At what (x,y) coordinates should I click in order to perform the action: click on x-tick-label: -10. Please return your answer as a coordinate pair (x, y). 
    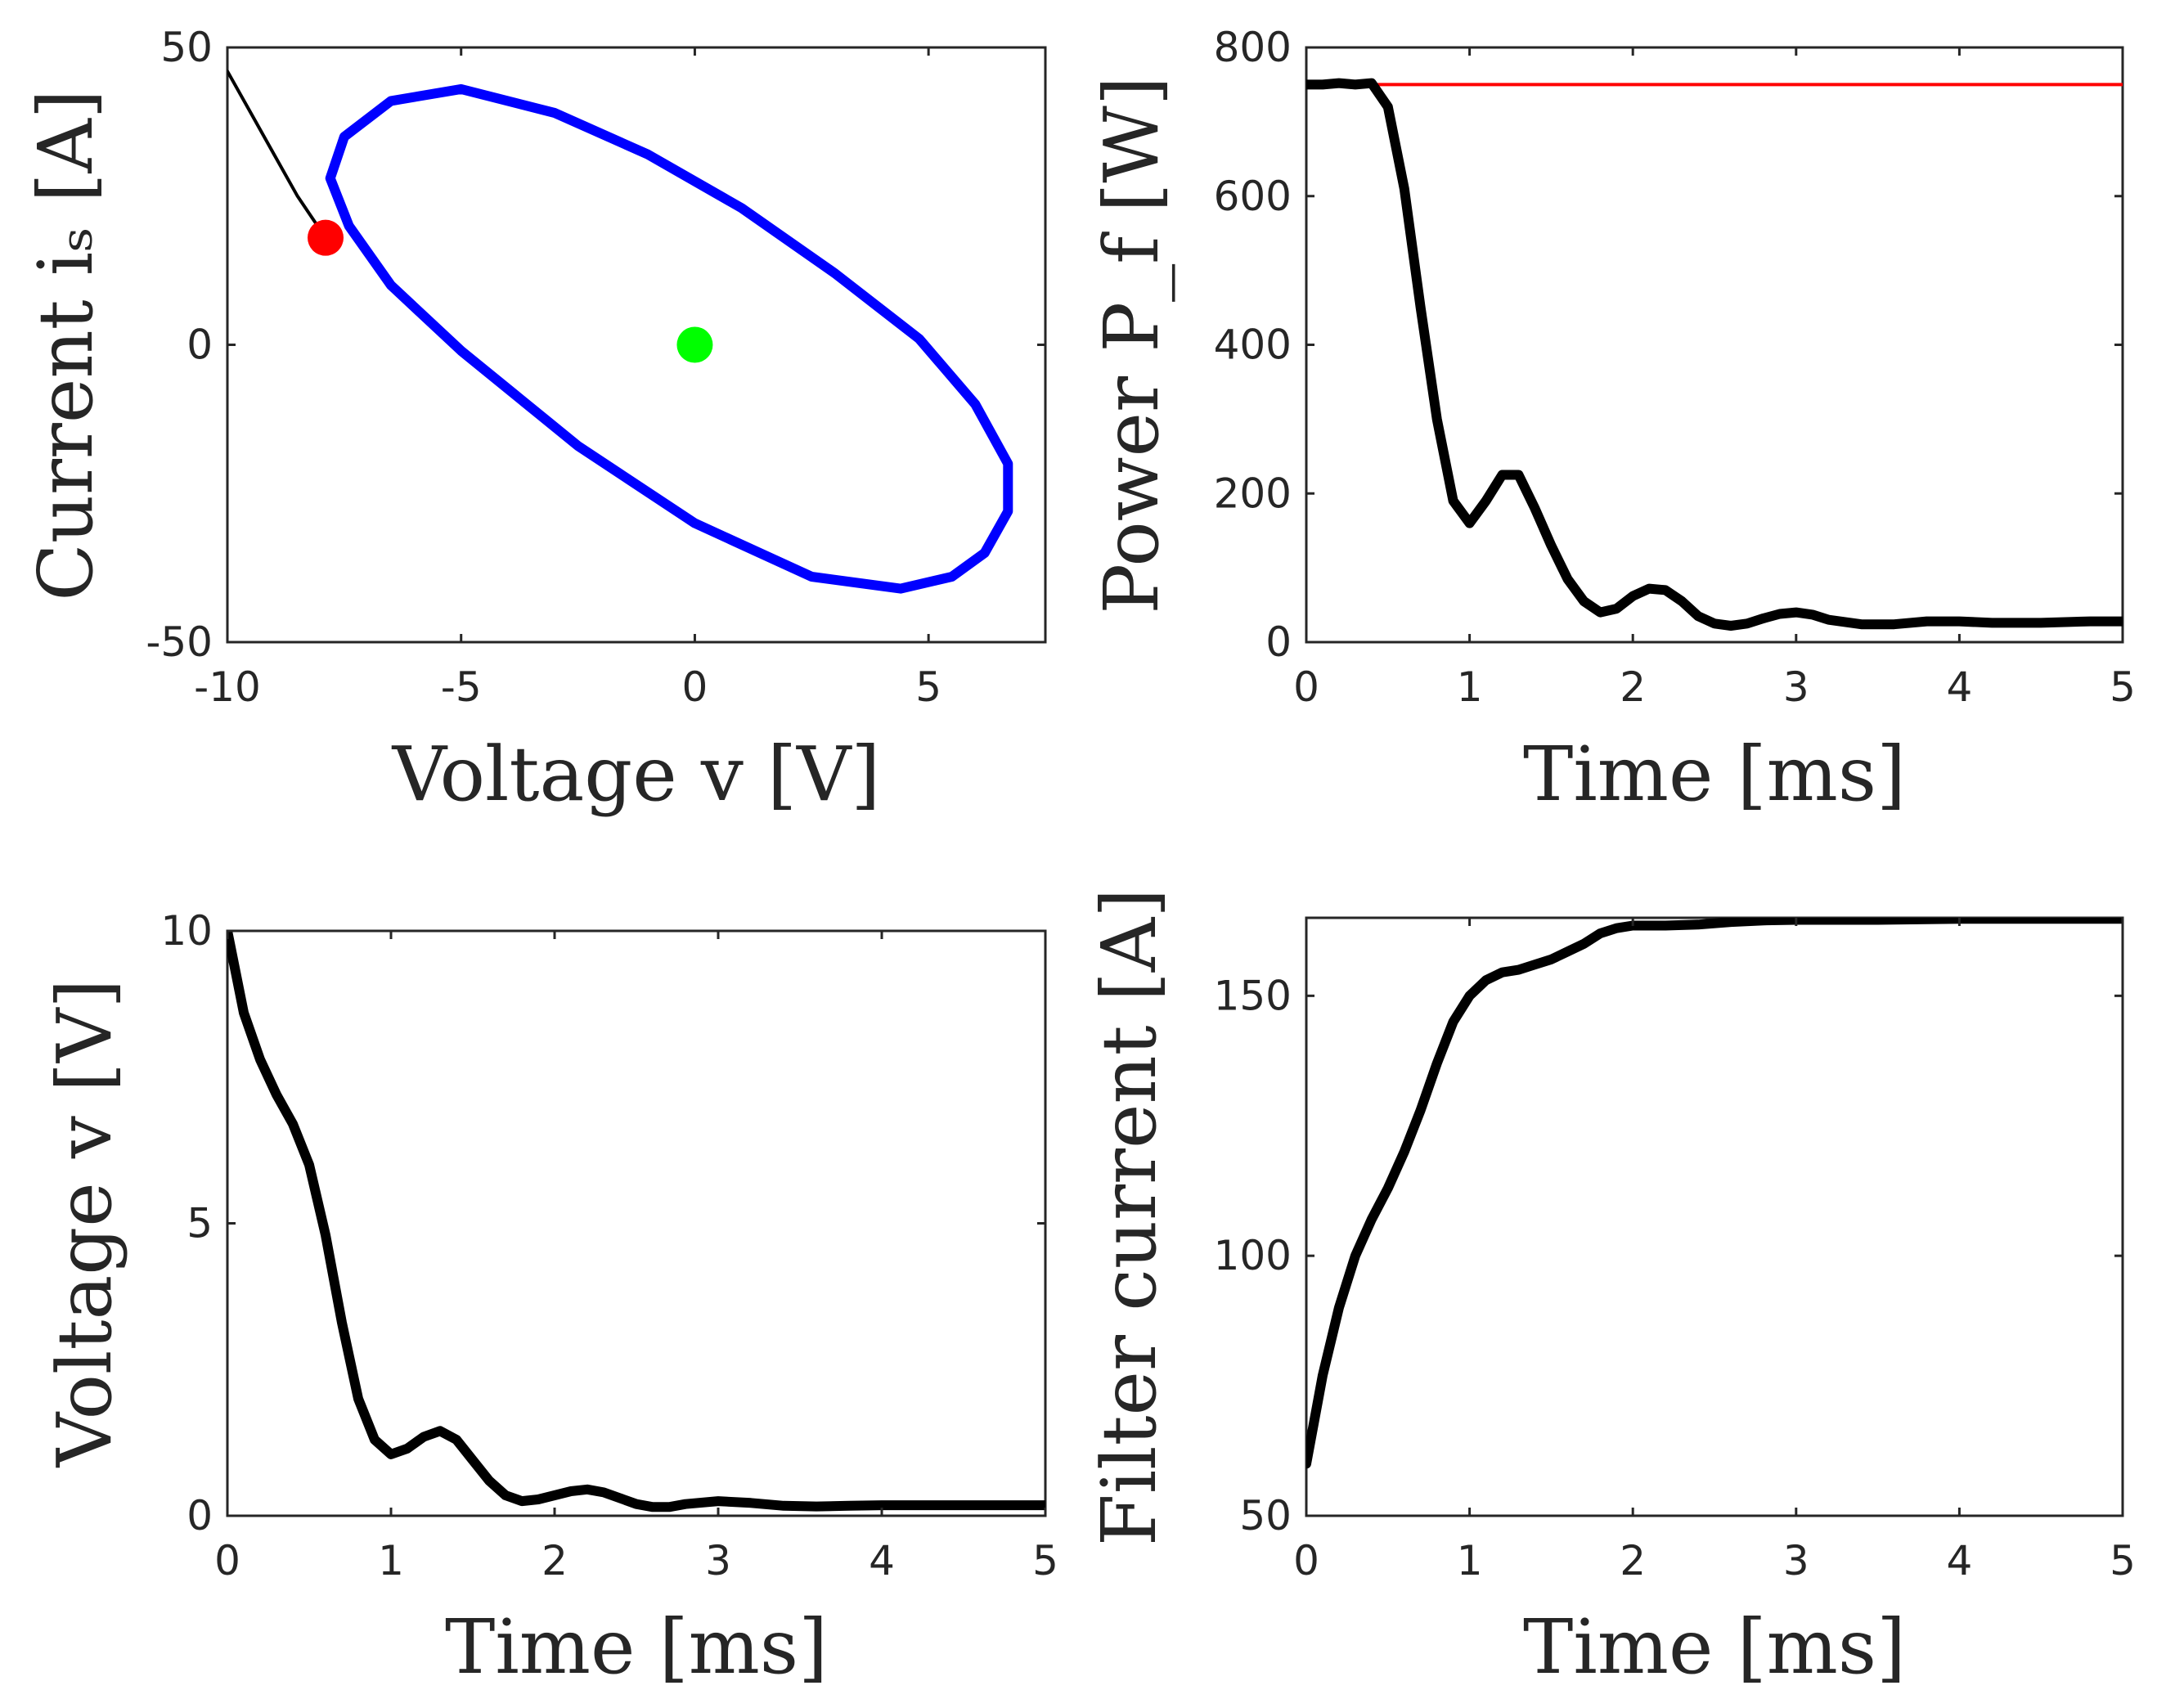
    Looking at the image, I should click on (227, 687).